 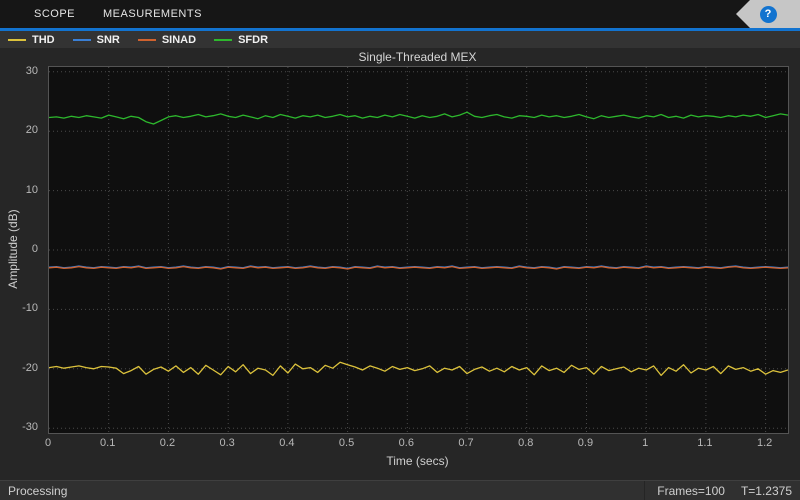 What do you see at coordinates (400, 14) in the screenshot?
I see `toolbar: SCOPE MEASUREMENTS ?` at bounding box center [400, 14].